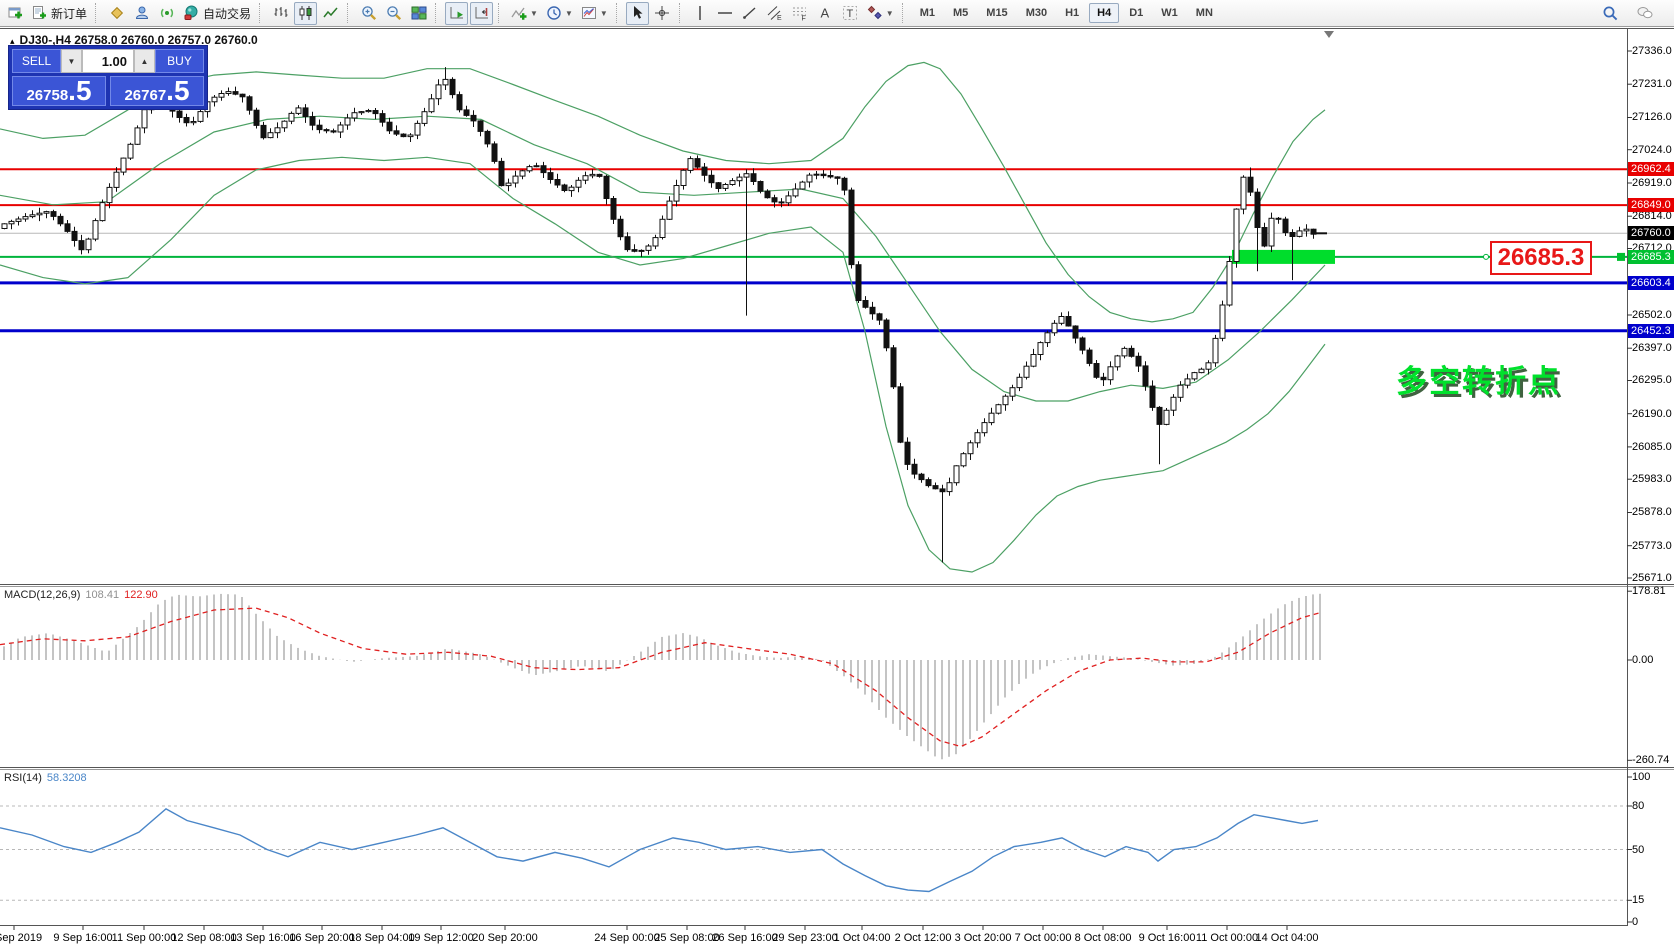  What do you see at coordinates (482, 13) in the screenshot?
I see `chart-shift-button` at bounding box center [482, 13].